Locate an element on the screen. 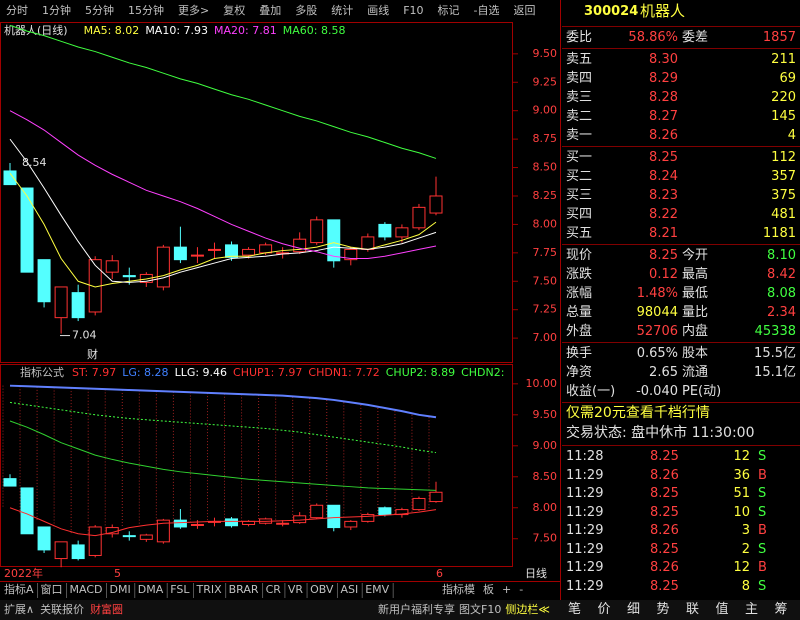  toolbar-button: 15分钟 is located at coordinates (146, 10).